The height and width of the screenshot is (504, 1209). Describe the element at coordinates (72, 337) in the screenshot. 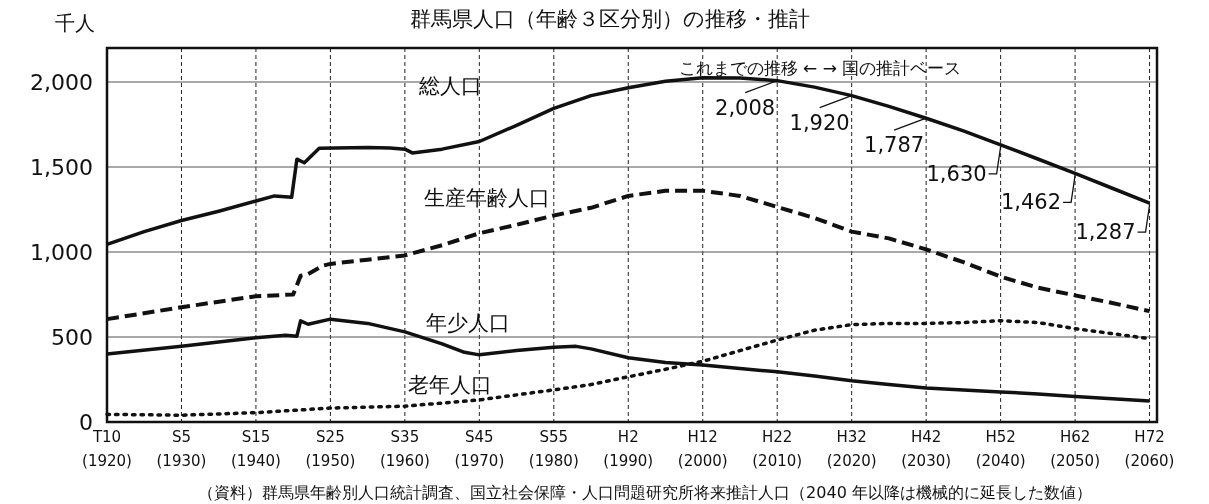

I see `y-tick-label: 500` at that location.